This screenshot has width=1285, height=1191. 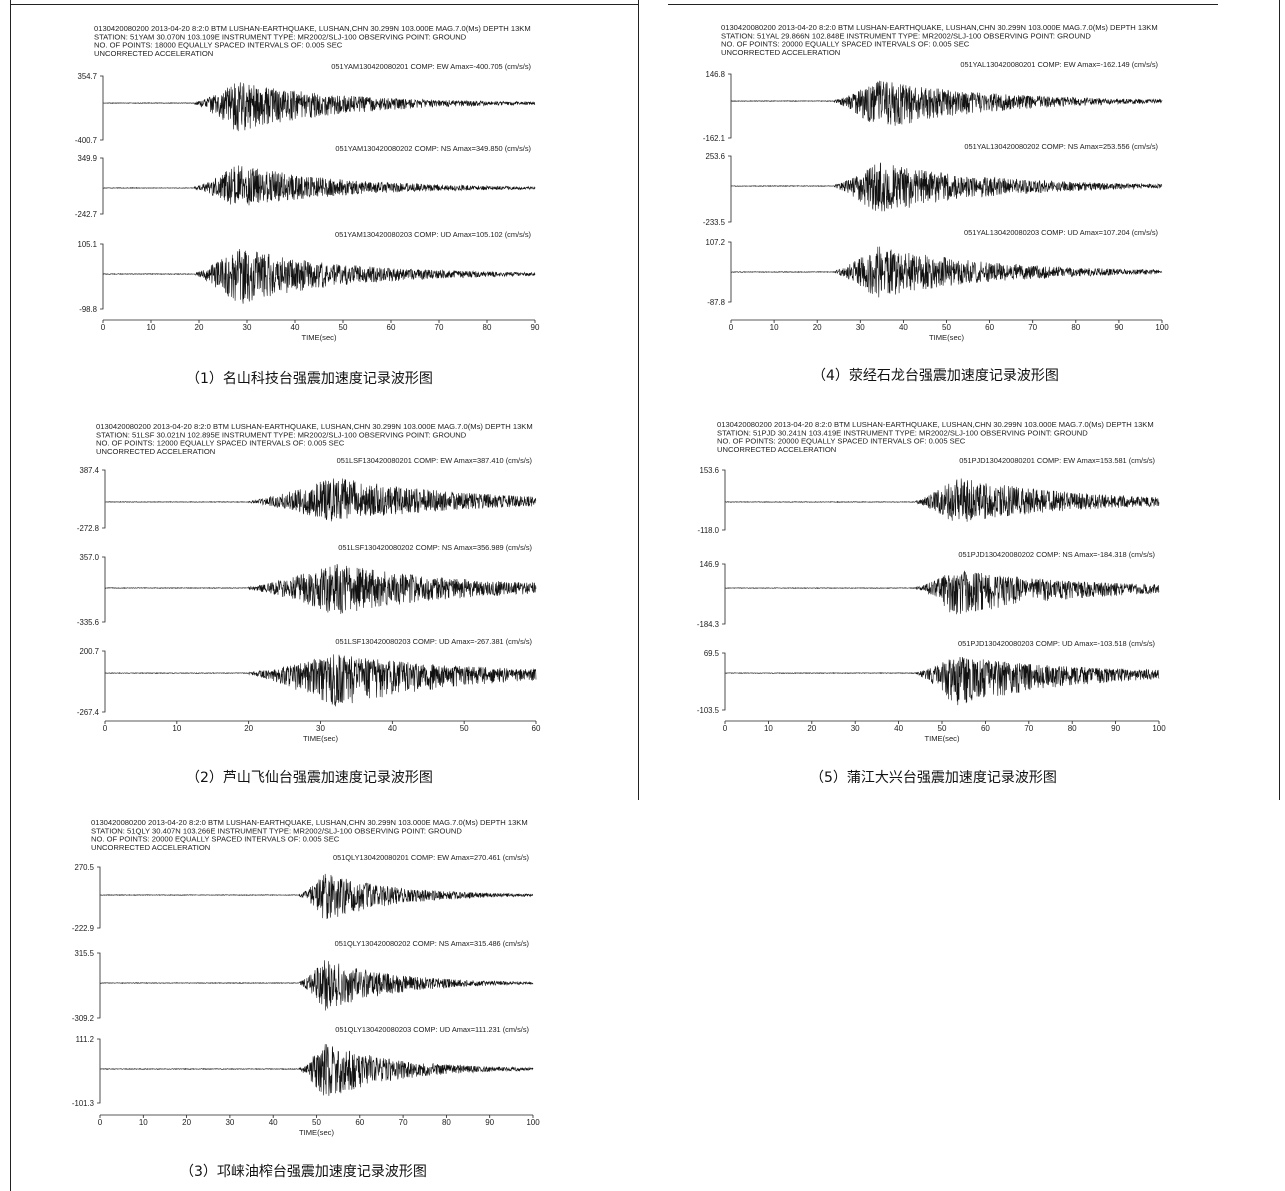 What do you see at coordinates (712, 653) in the screenshot?
I see `trace-ymax: 69.5` at bounding box center [712, 653].